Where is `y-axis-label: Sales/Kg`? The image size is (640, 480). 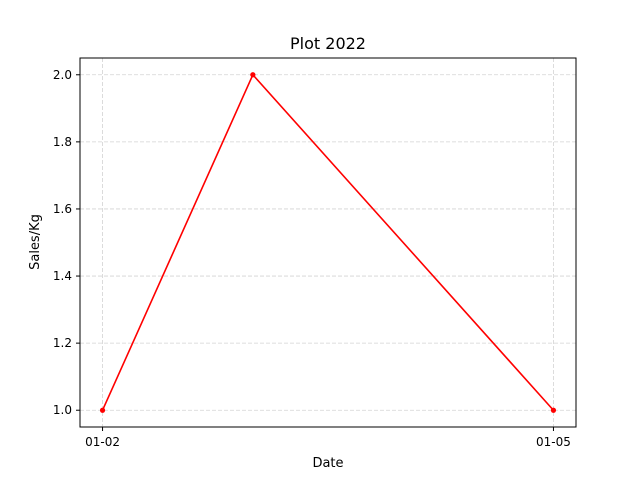
y-axis-label: Sales/Kg is located at coordinates (35, 242).